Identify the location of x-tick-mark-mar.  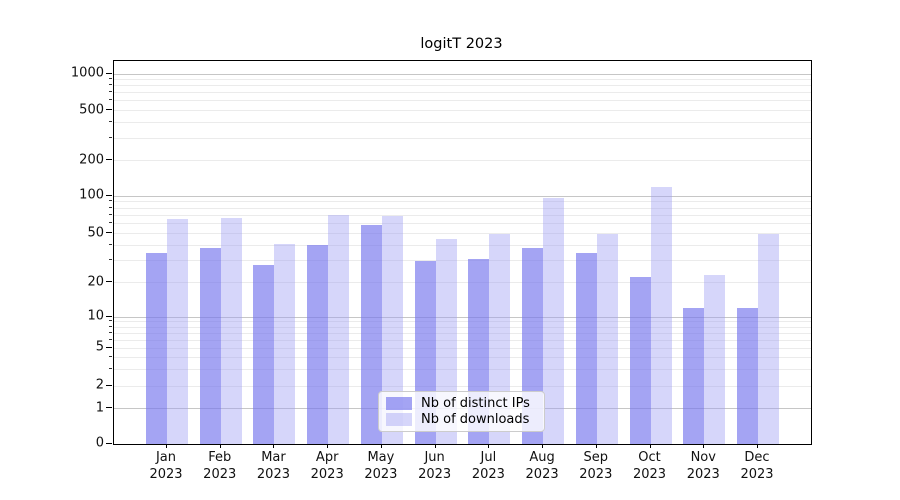
(274, 446).